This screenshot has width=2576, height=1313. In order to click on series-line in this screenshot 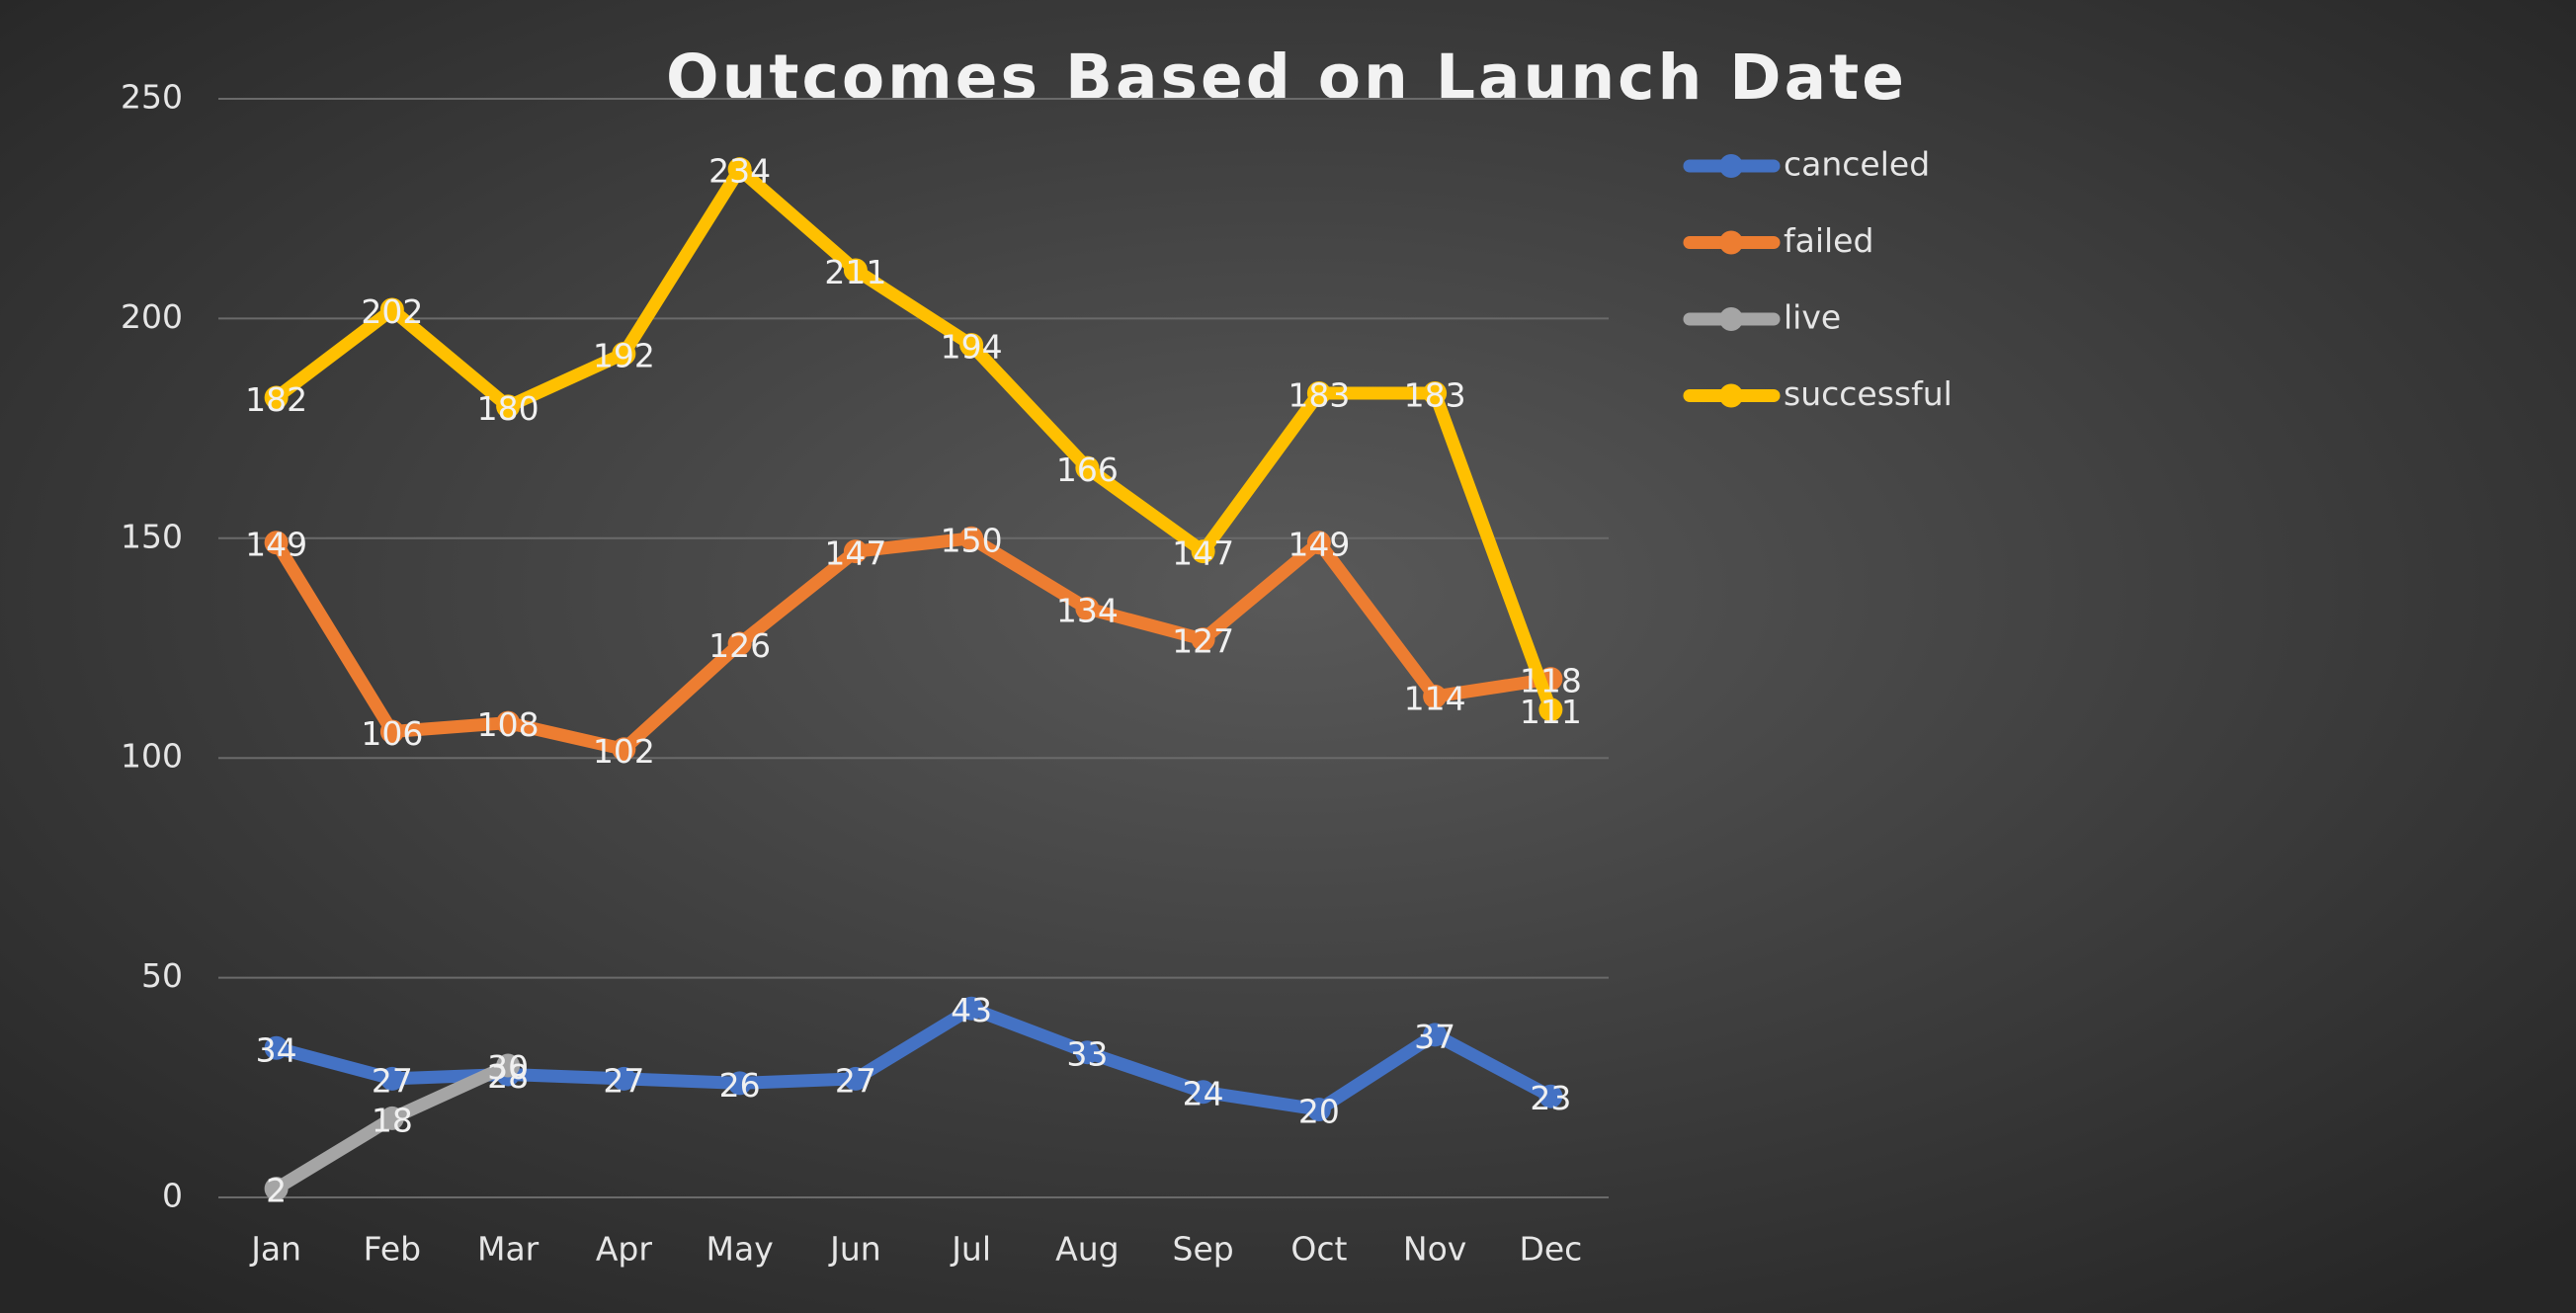, I will do `click(913, 644)`.